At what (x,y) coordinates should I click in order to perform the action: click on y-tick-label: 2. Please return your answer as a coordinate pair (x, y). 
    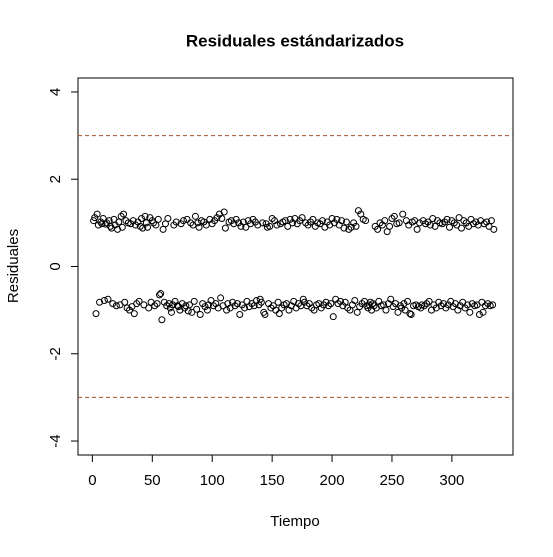
    Looking at the image, I should click on (55, 179).